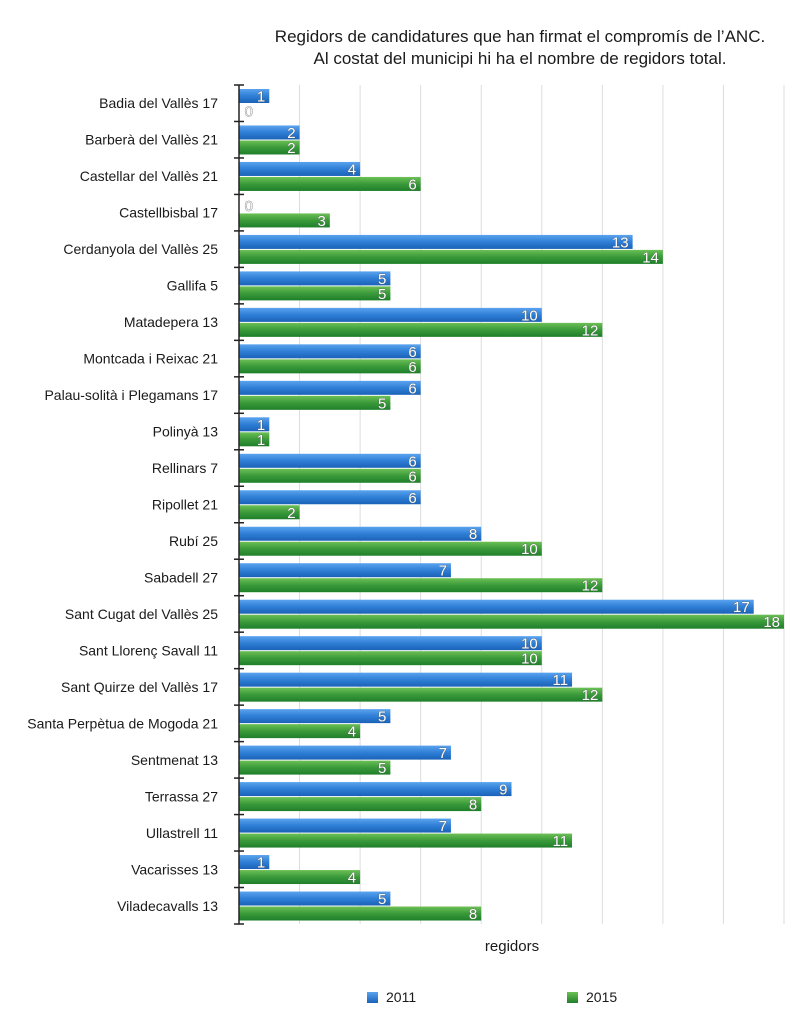 This screenshot has width=803, height=1026. I want to click on value-label-2011: 10, so click(529, 644).